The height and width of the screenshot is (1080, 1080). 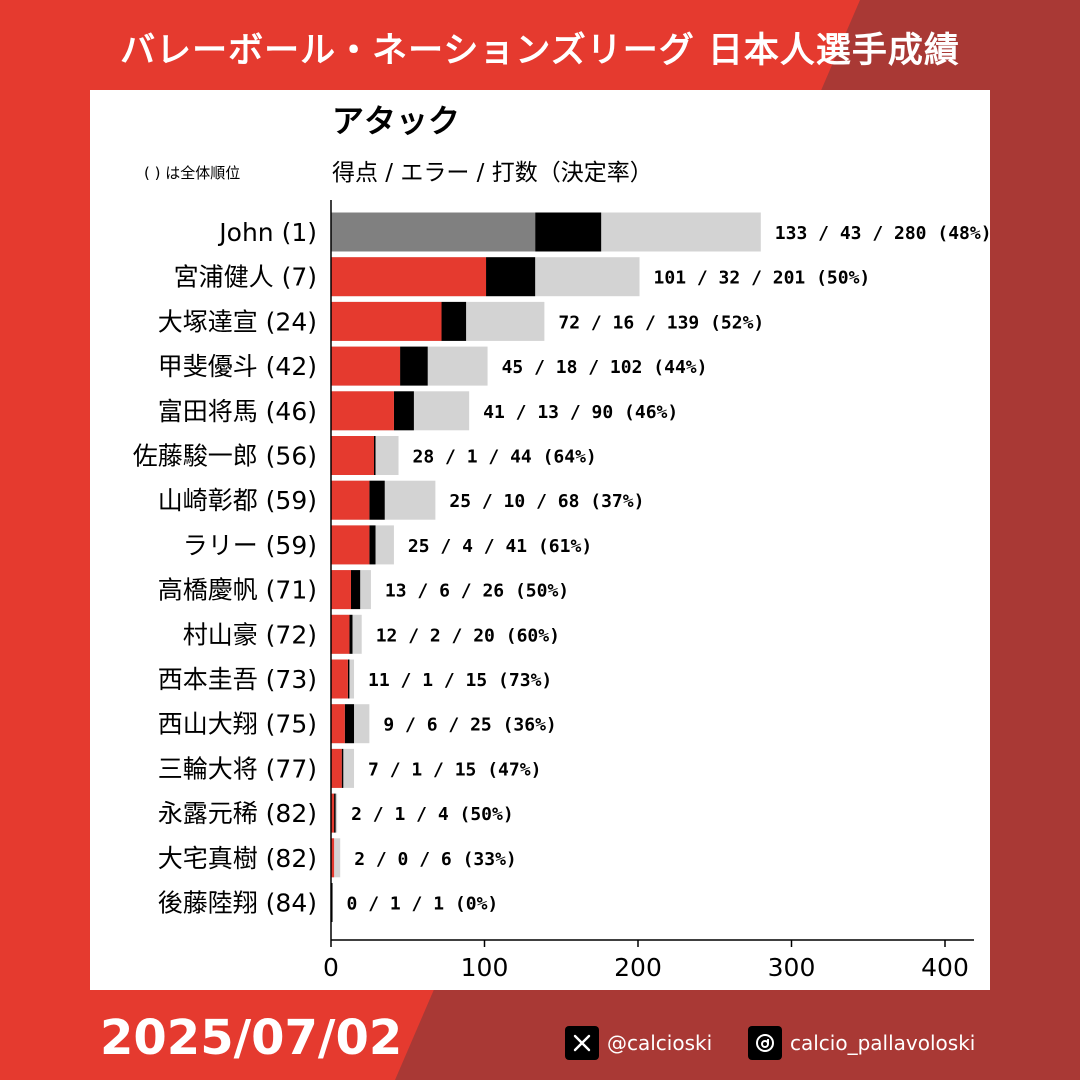 What do you see at coordinates (582, 1043) in the screenshot?
I see `x-logo-icon` at bounding box center [582, 1043].